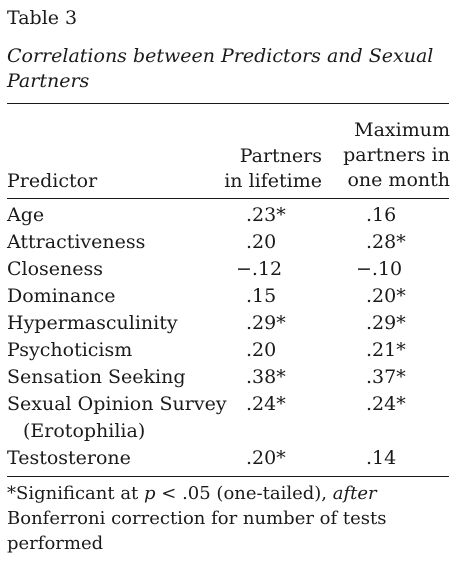 Image resolution: width=455 pixels, height=562 pixels. I want to click on partners-lifetime-value: .23*, so click(266, 215).